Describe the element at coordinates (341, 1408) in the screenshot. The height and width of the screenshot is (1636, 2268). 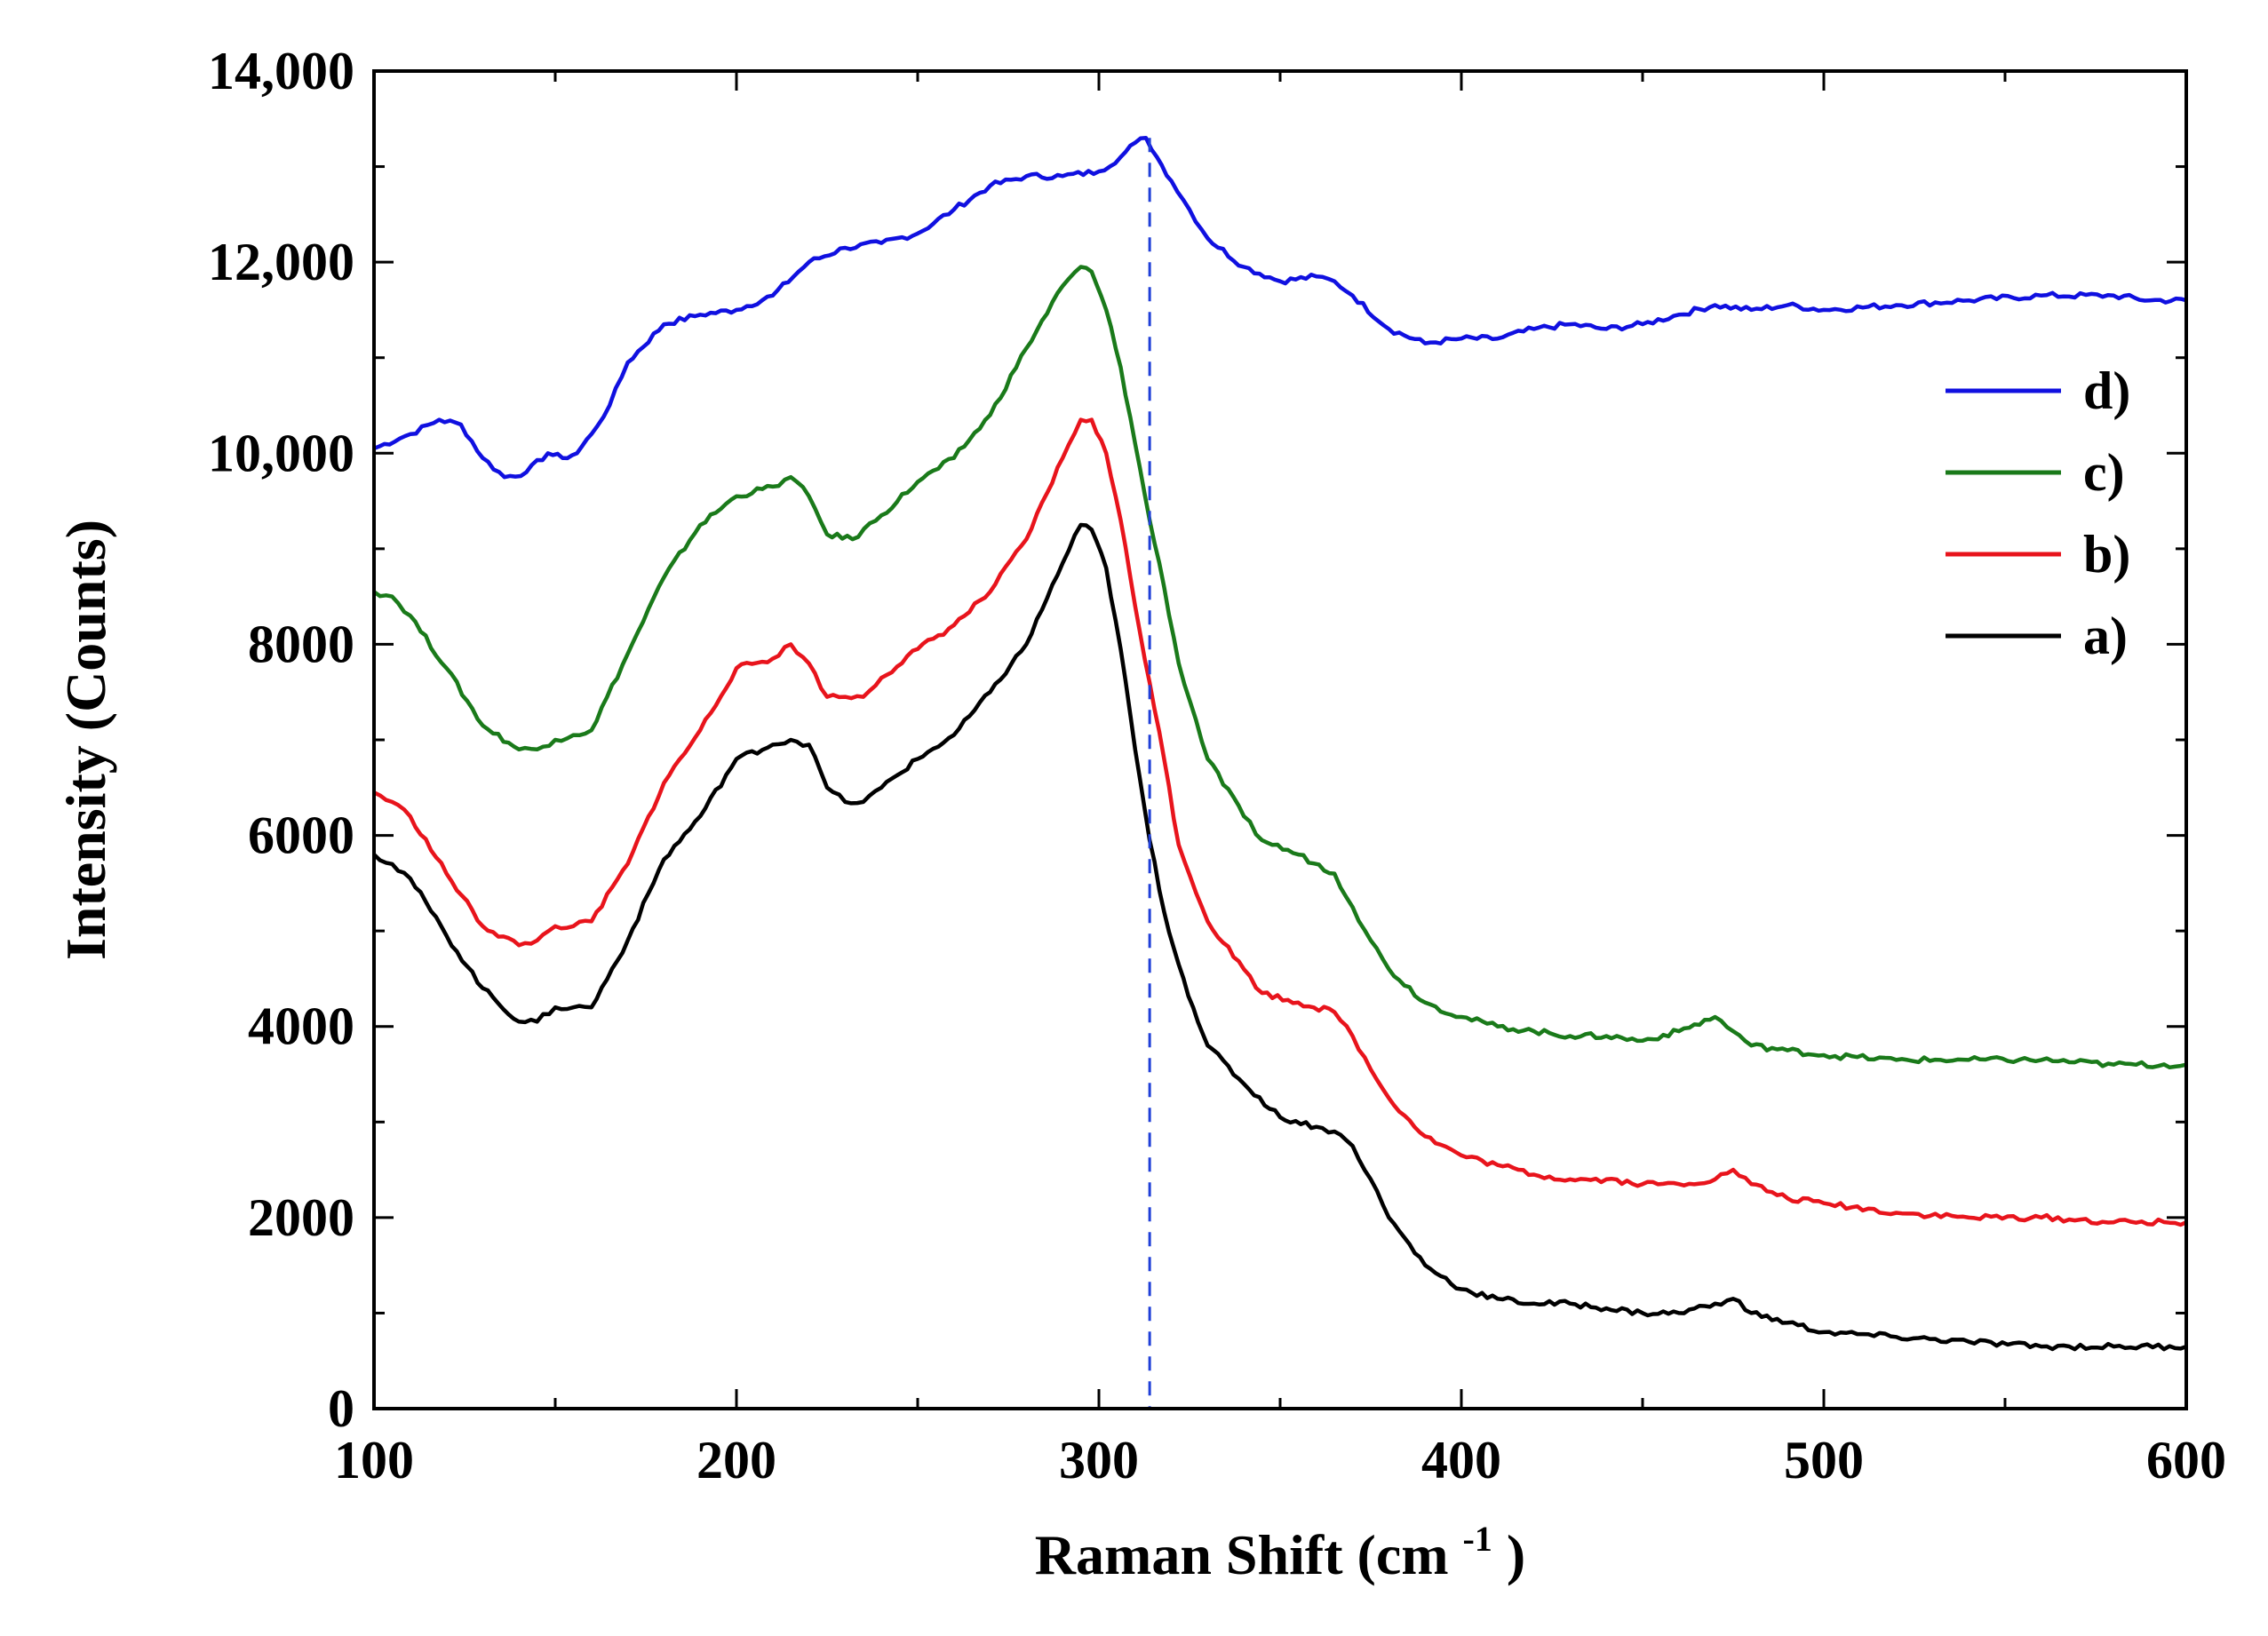
I see `y-tick-label: 0` at that location.